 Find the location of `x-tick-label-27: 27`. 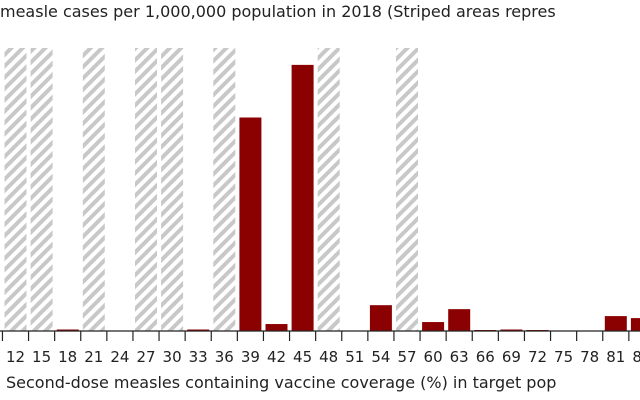

x-tick-label-27: 27 is located at coordinates (145, 357).